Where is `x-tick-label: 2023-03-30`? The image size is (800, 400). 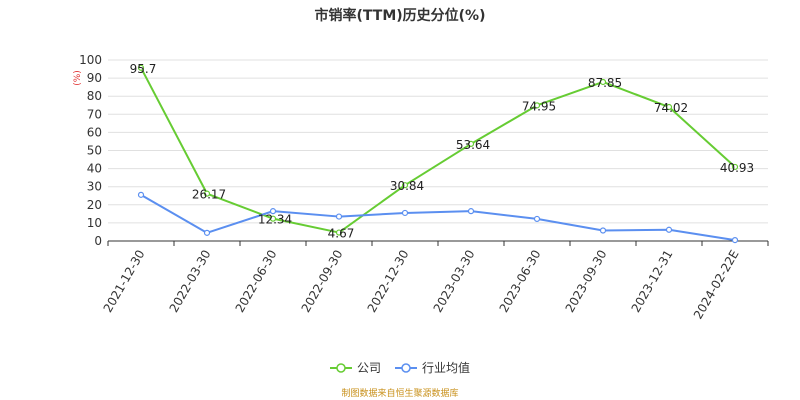 x-tick-label: 2023-03-30 is located at coordinates (454, 281).